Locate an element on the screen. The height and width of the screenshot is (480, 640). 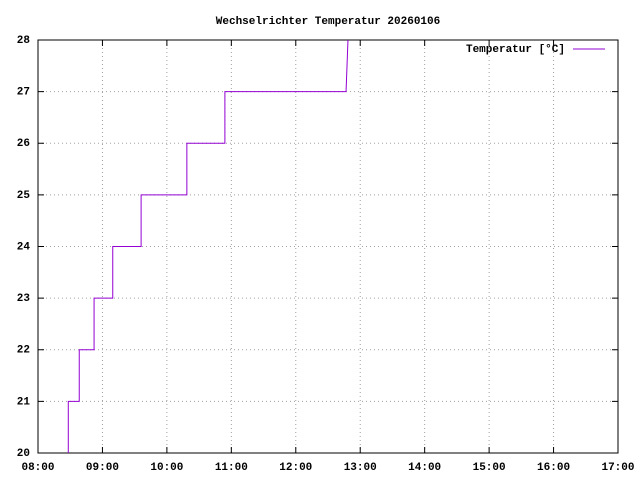
x-tick-label: 09:00 is located at coordinates (102, 468).